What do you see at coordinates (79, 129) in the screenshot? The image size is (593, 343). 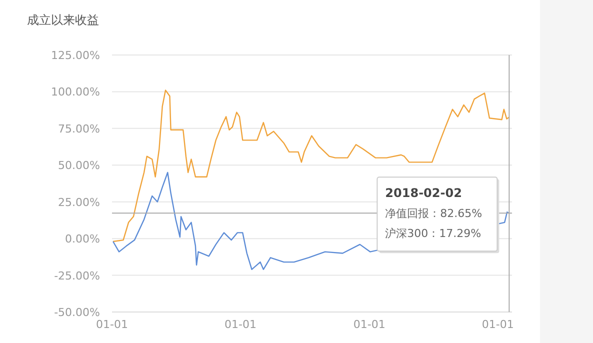 I see `y-tick-label: 75.00%` at bounding box center [79, 129].